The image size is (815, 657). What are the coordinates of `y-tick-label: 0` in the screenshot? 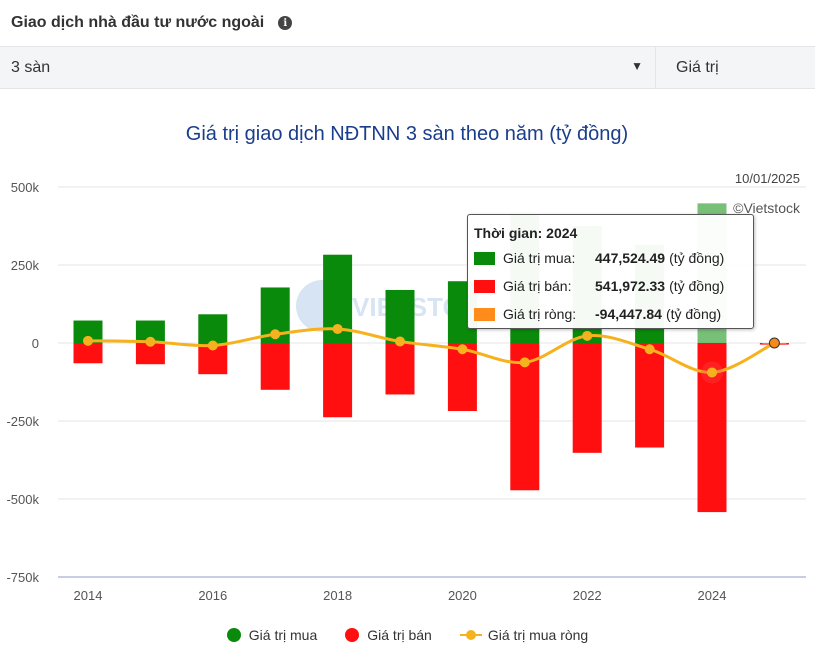 It's located at (35, 343).